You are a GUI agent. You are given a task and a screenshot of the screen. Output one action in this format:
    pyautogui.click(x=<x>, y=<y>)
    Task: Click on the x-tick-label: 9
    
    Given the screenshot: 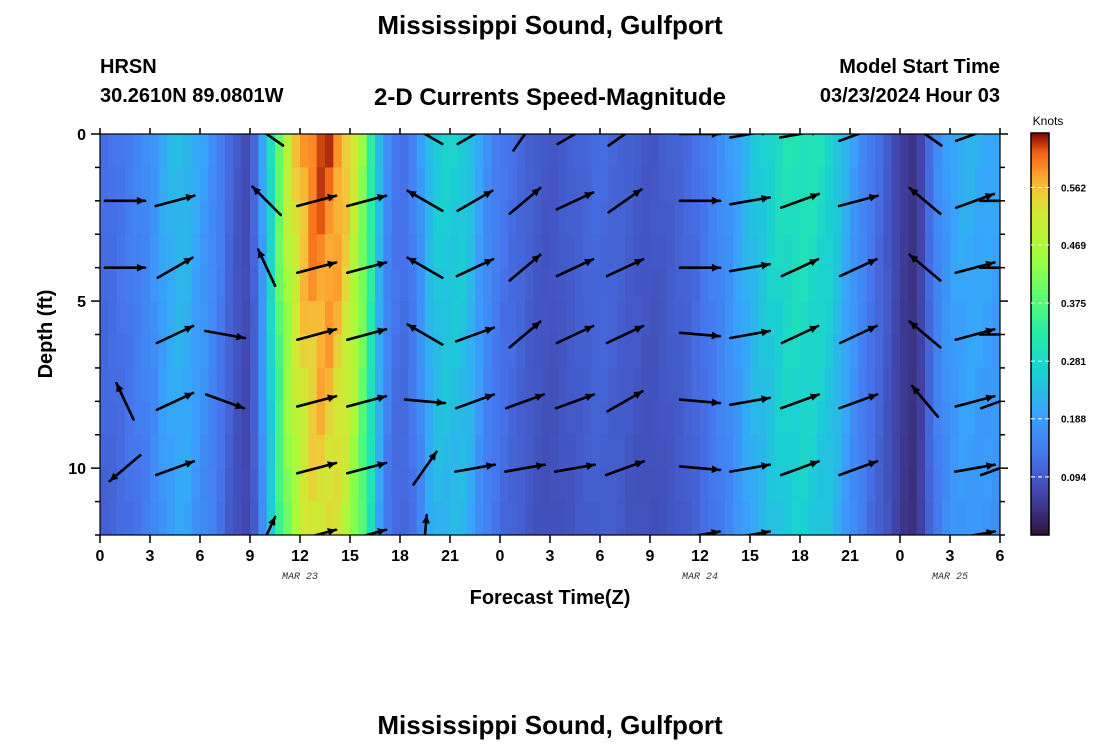 What is the action you would take?
    pyautogui.click(x=650, y=556)
    